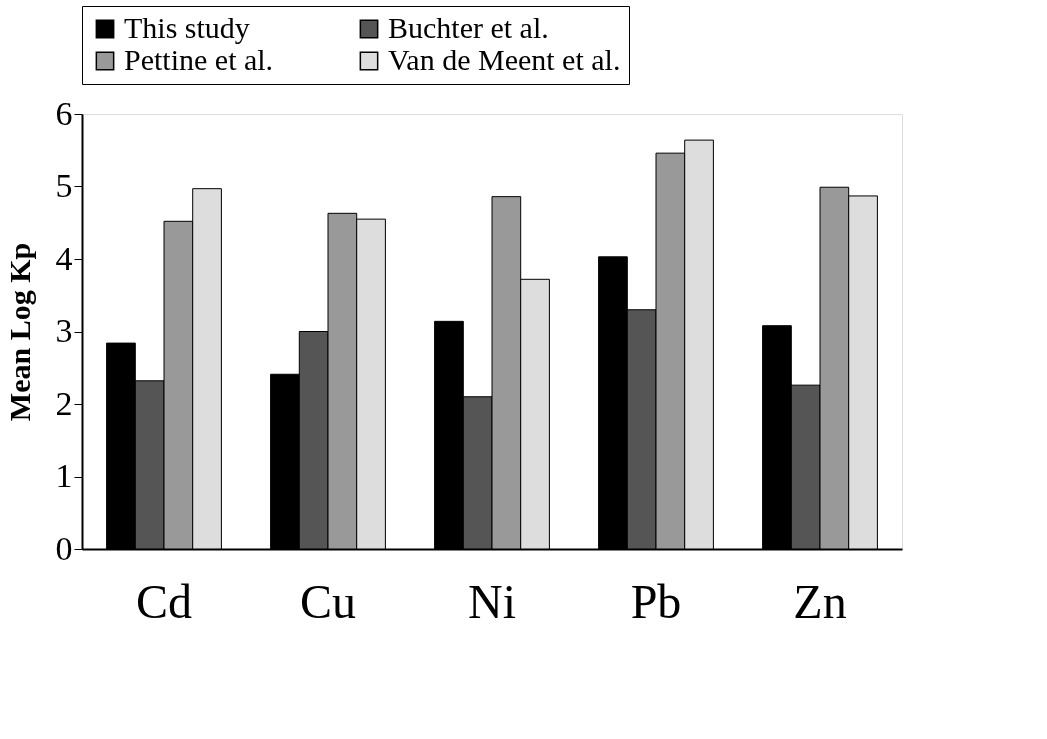 Image resolution: width=1047 pixels, height=739 pixels. What do you see at coordinates (64, 403) in the screenshot?
I see `y-tick-label: 2` at bounding box center [64, 403].